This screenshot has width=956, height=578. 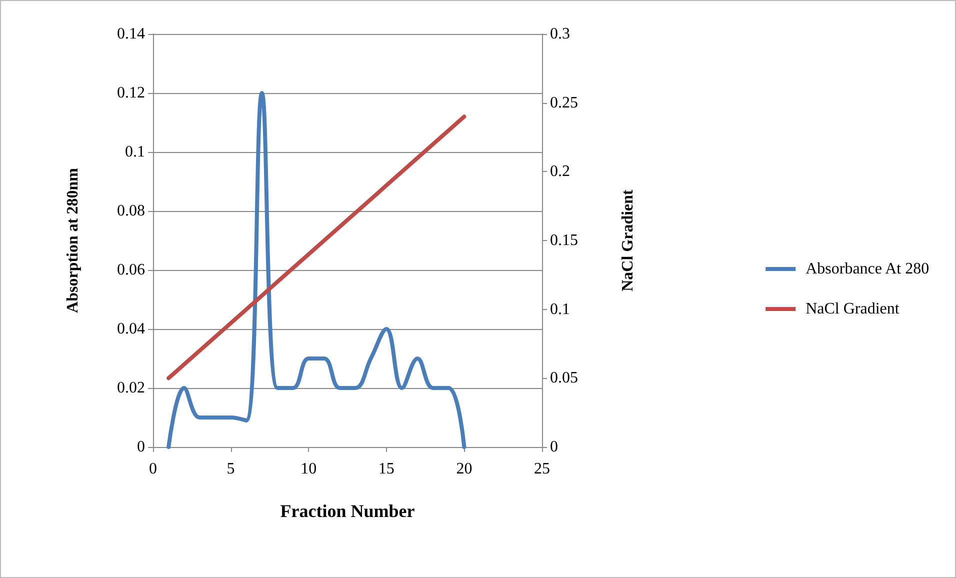 I want to click on y-tick-label: 0.06, so click(x=131, y=270).